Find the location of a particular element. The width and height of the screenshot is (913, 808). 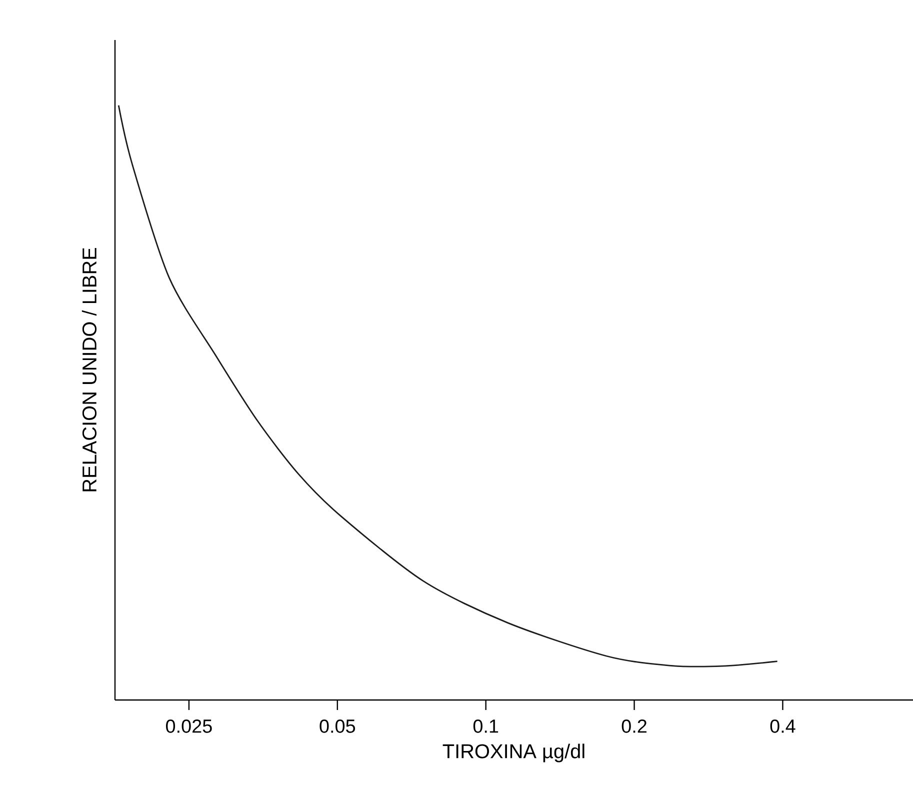

y-axis-title: RELACION UNIDO / LIBRE is located at coordinates (89, 370).